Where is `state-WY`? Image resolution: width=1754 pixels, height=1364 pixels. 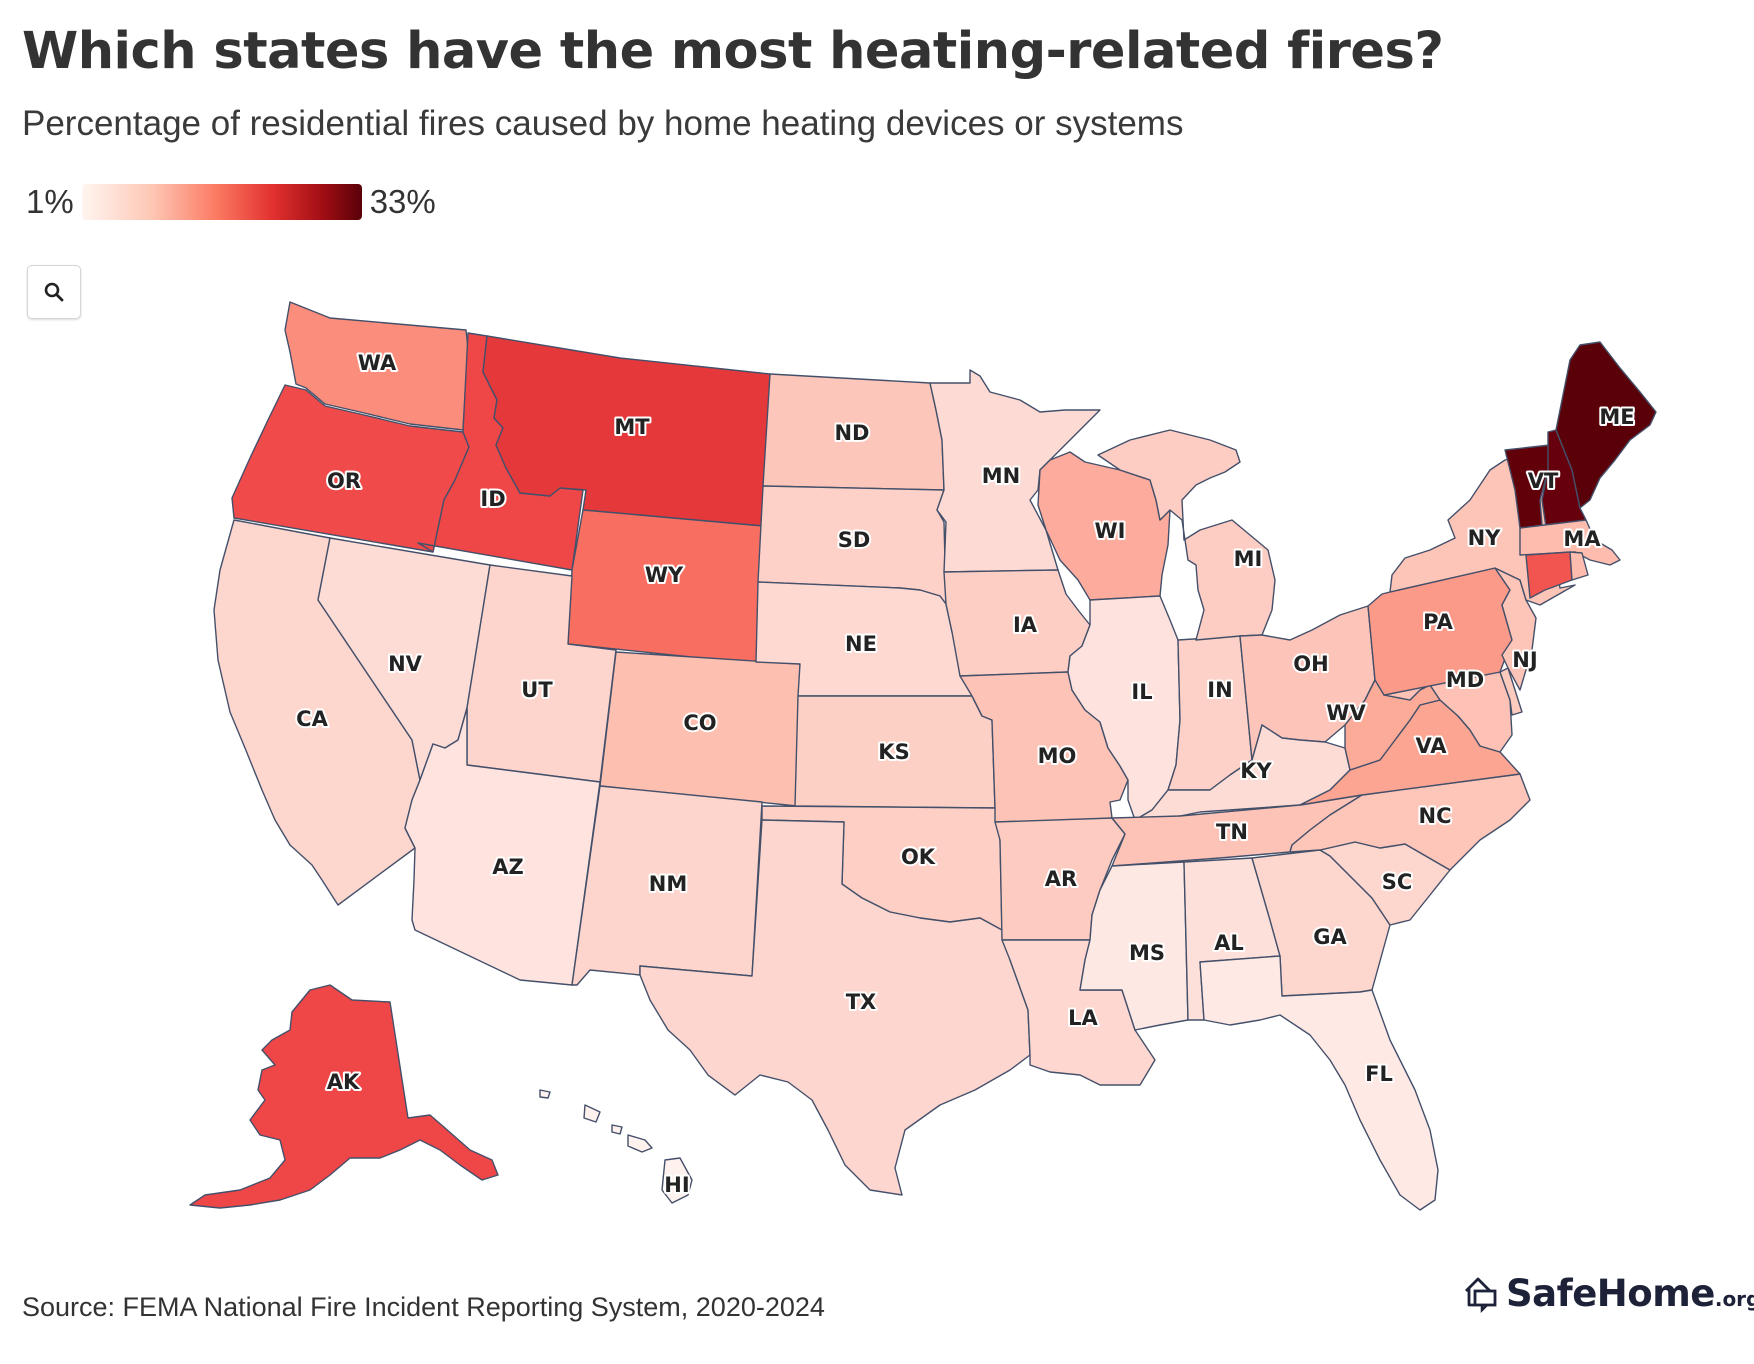 state-WY is located at coordinates (665, 587).